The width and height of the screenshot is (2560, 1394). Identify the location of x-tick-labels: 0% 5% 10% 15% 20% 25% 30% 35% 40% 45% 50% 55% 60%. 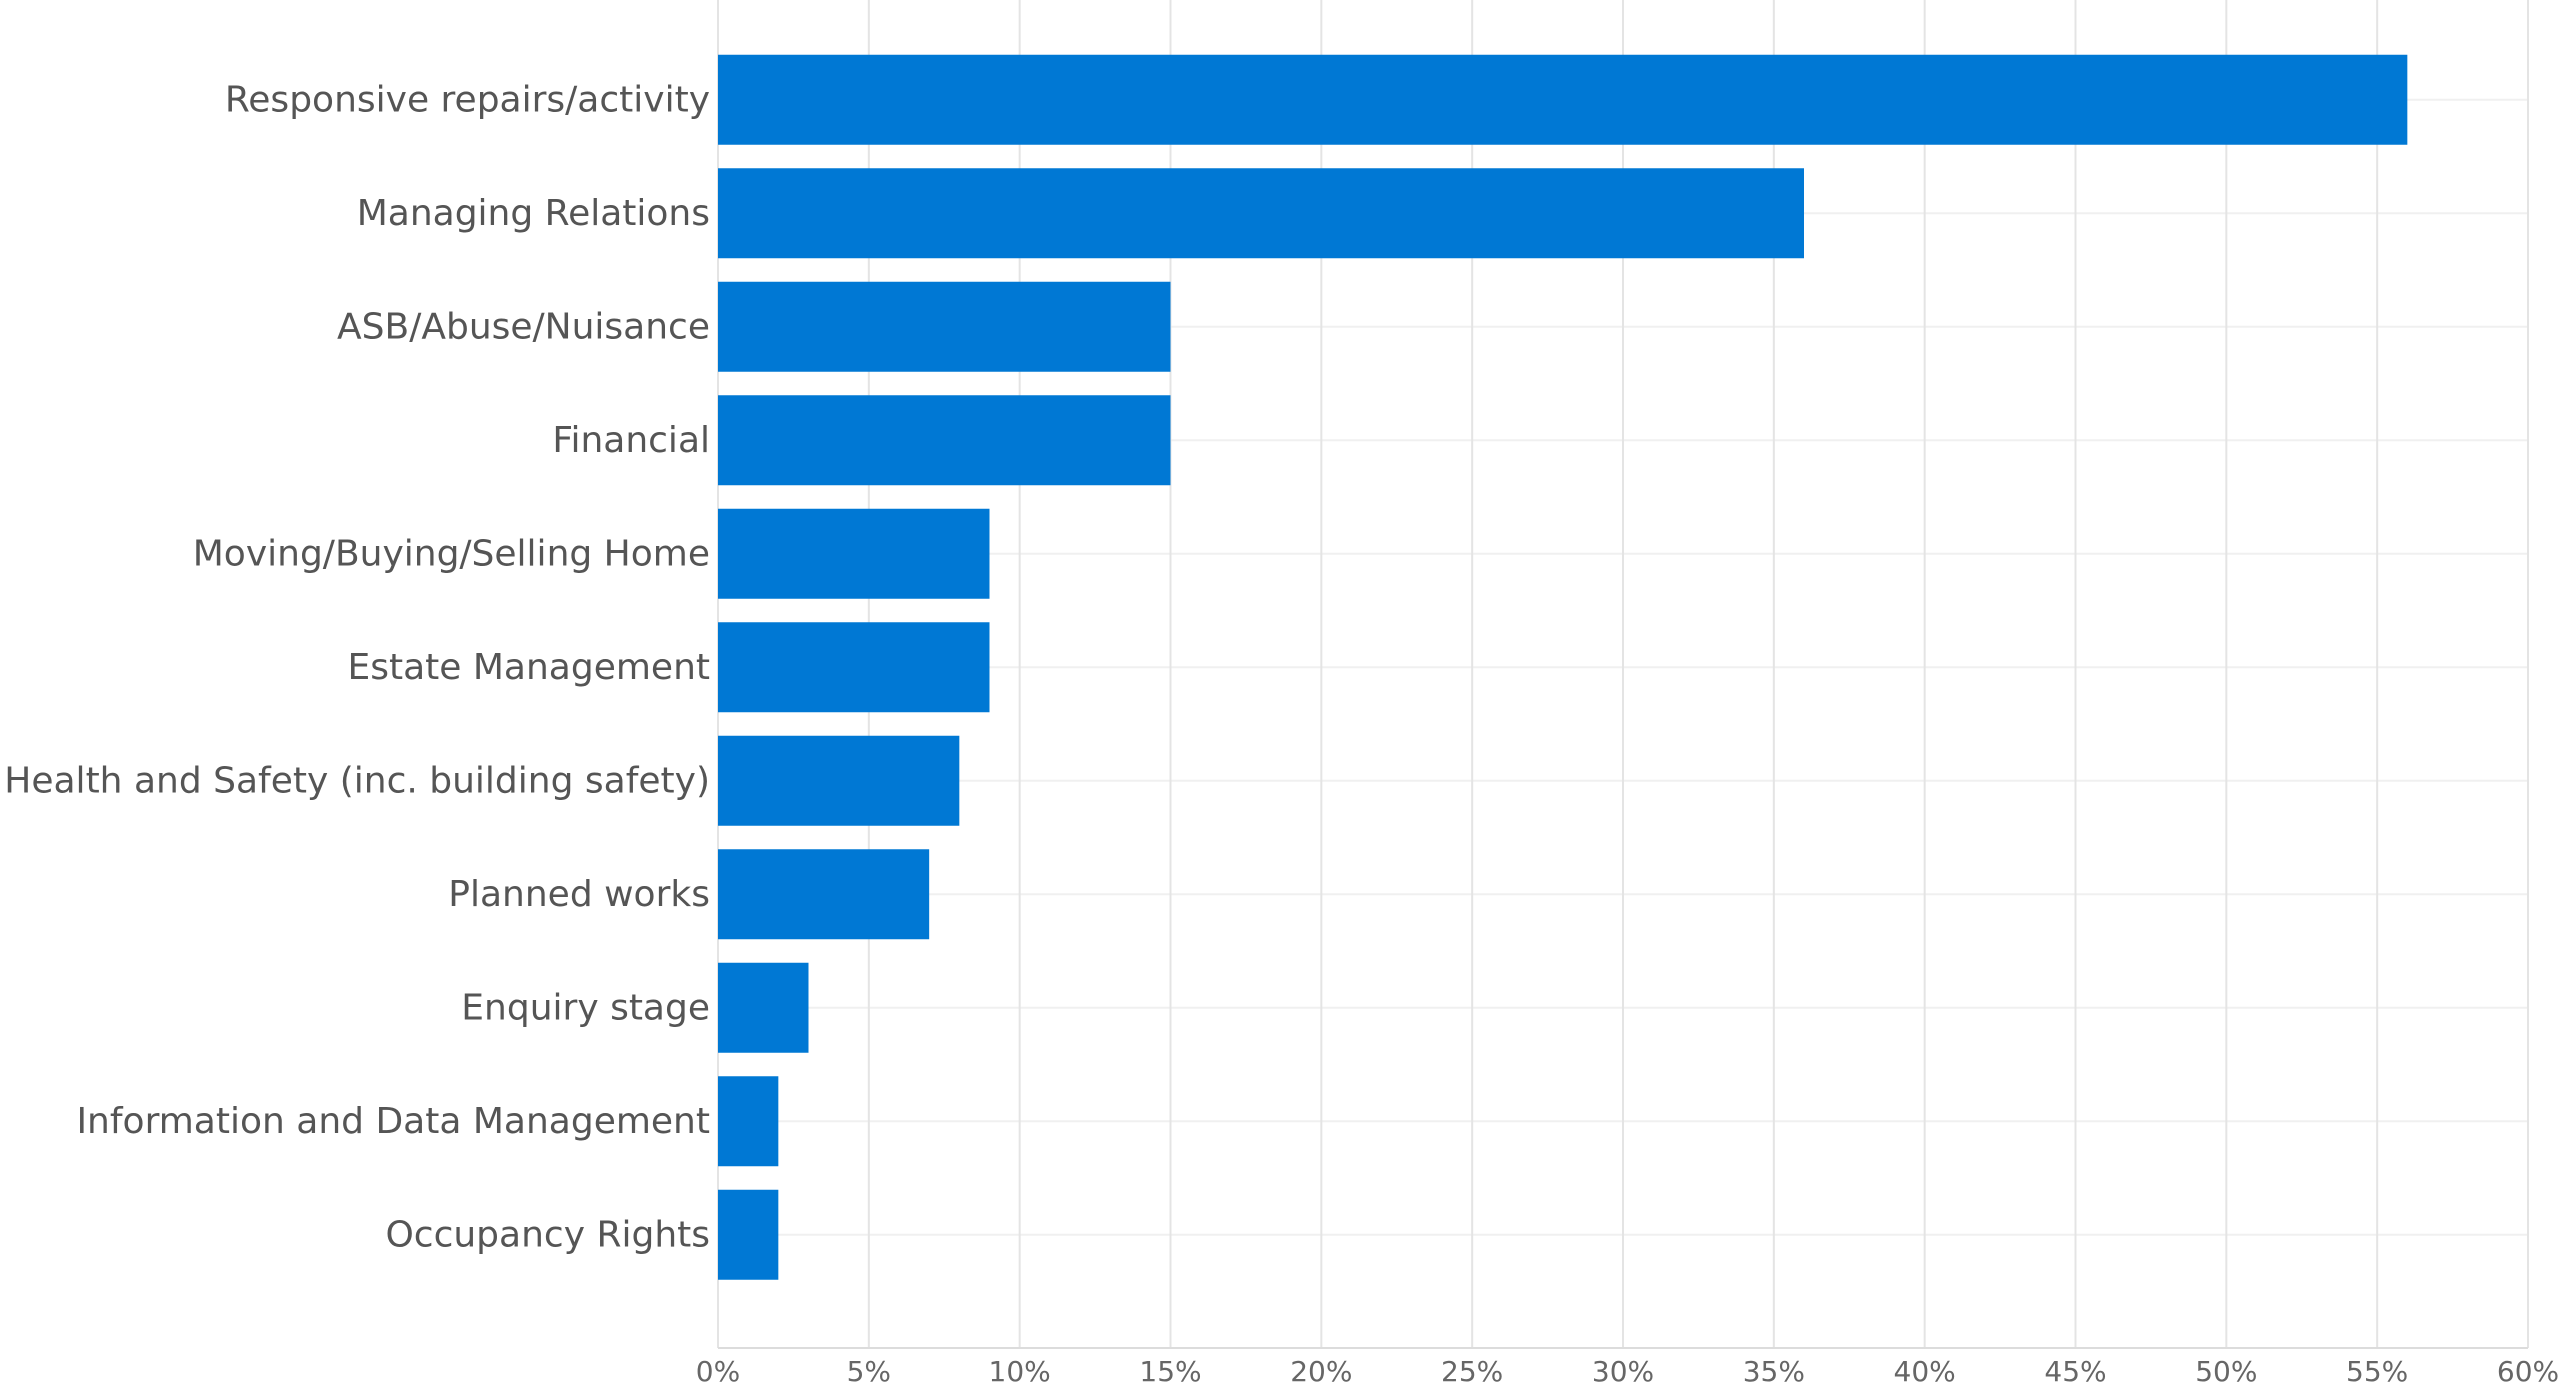
(1627, 1371).